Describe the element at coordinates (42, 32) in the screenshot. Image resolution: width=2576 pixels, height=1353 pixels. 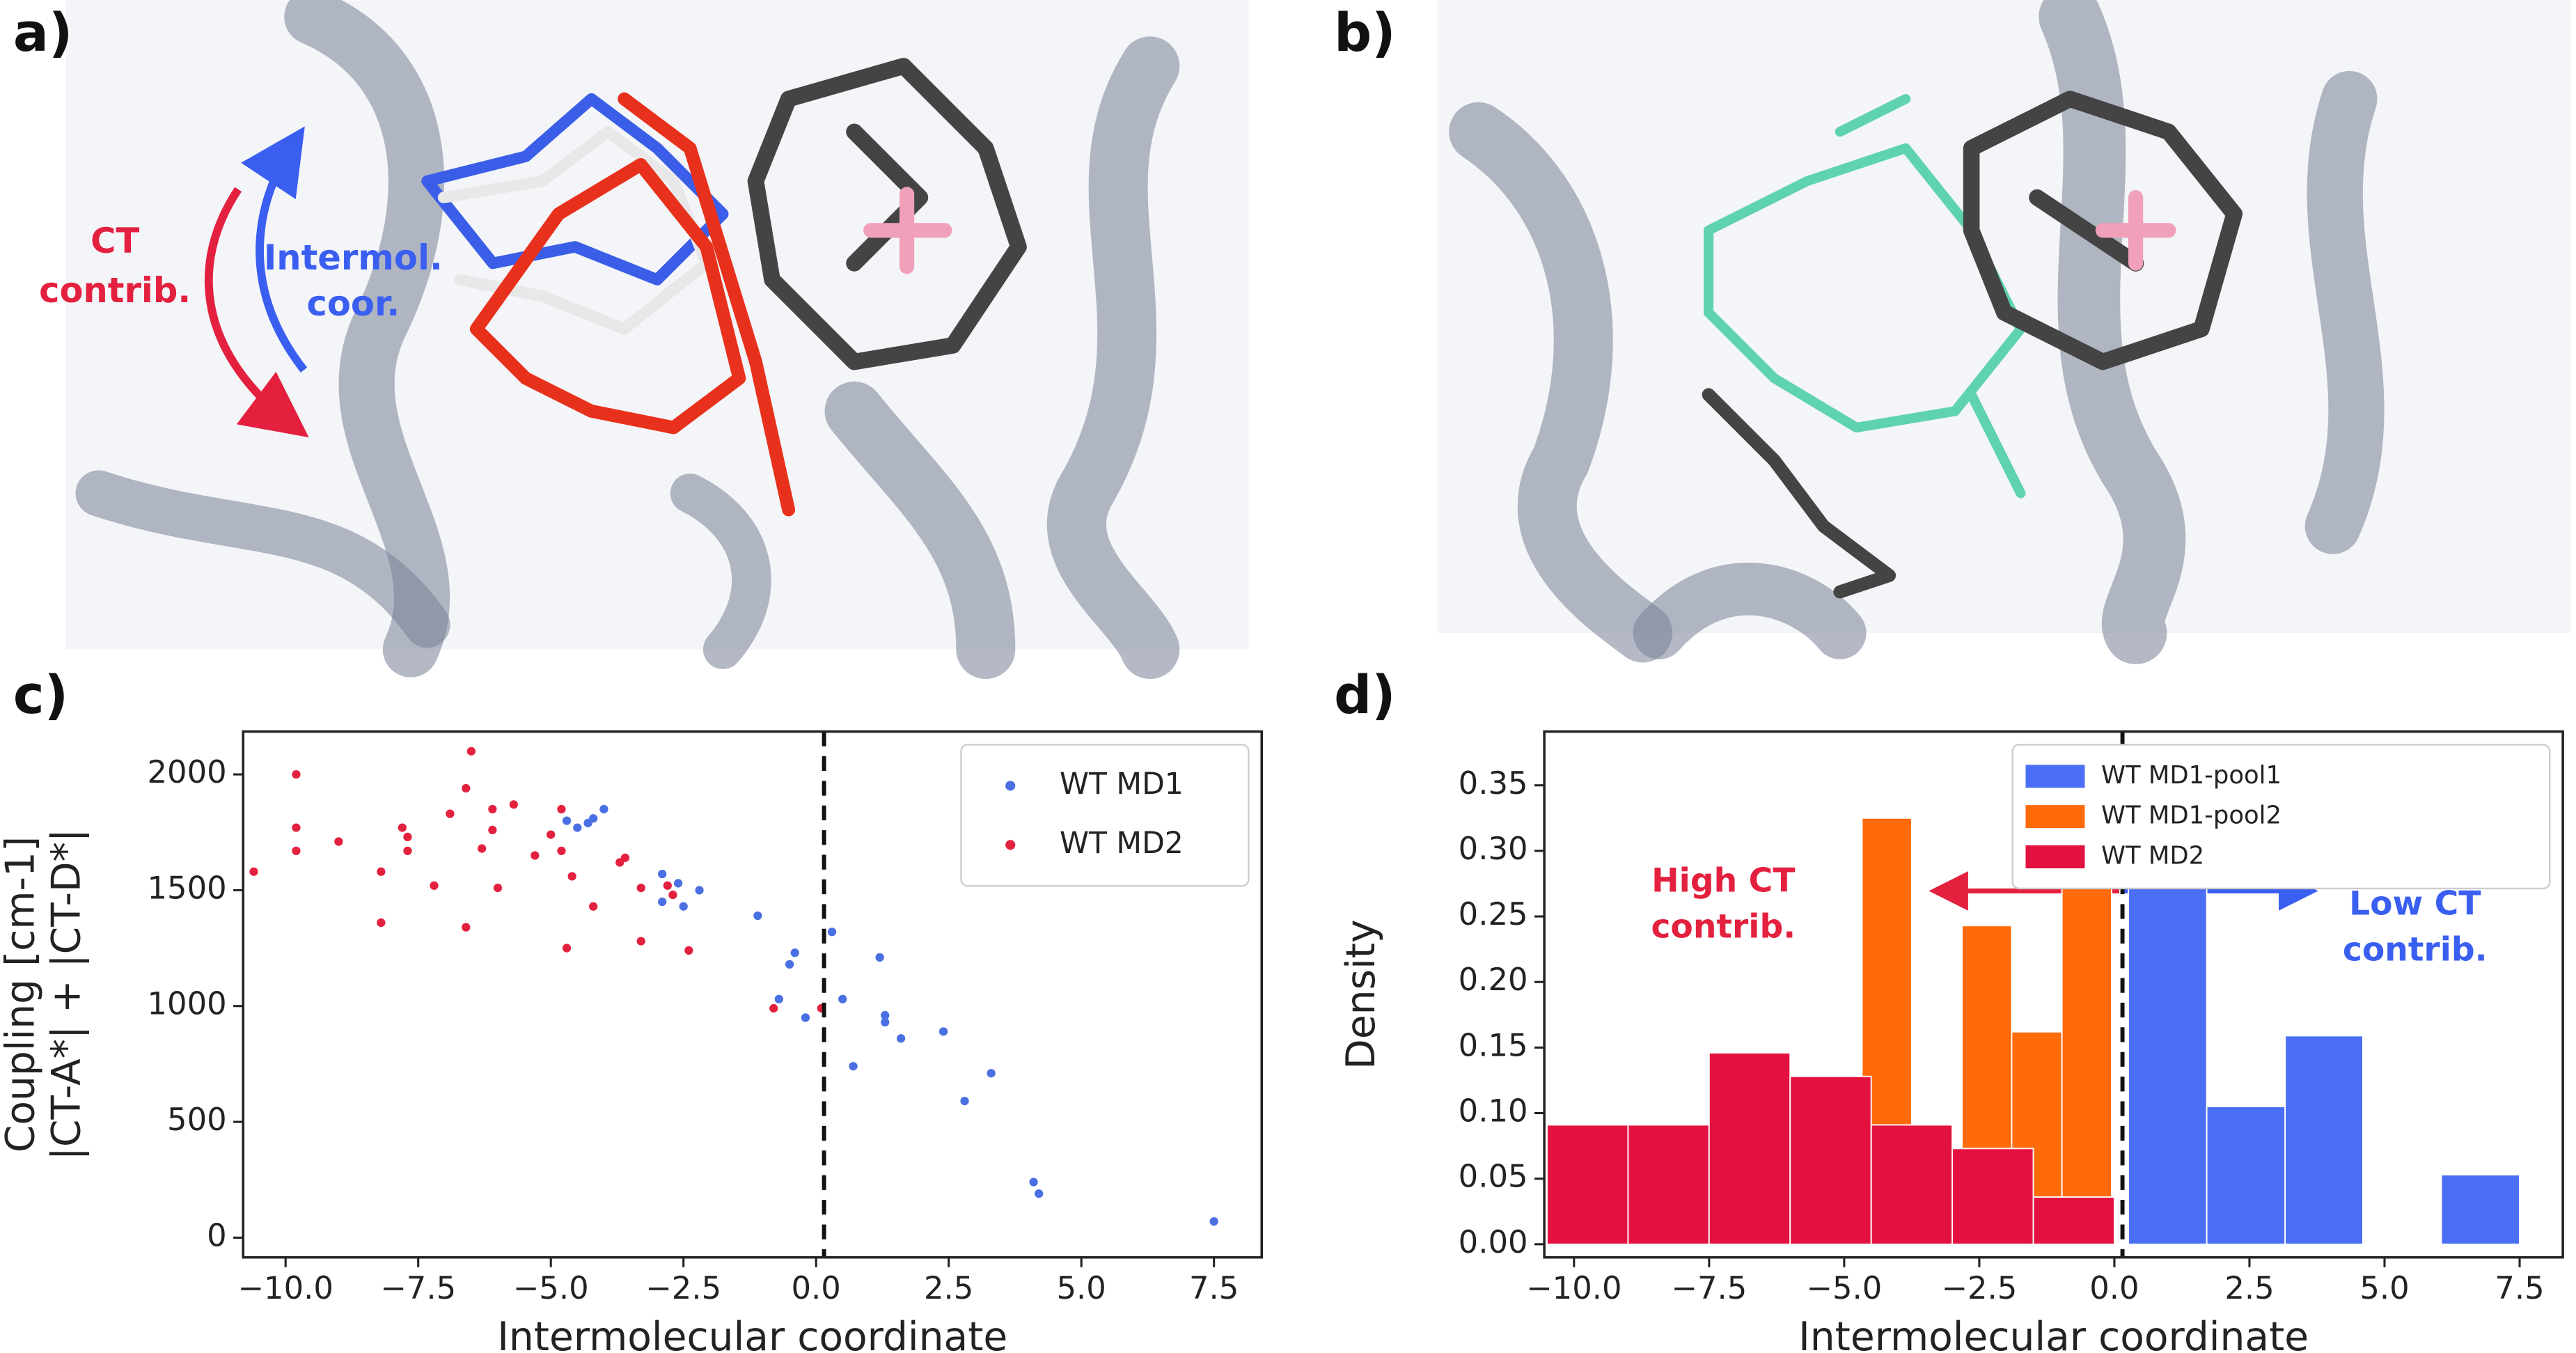
I see `panel-label: a)` at that location.